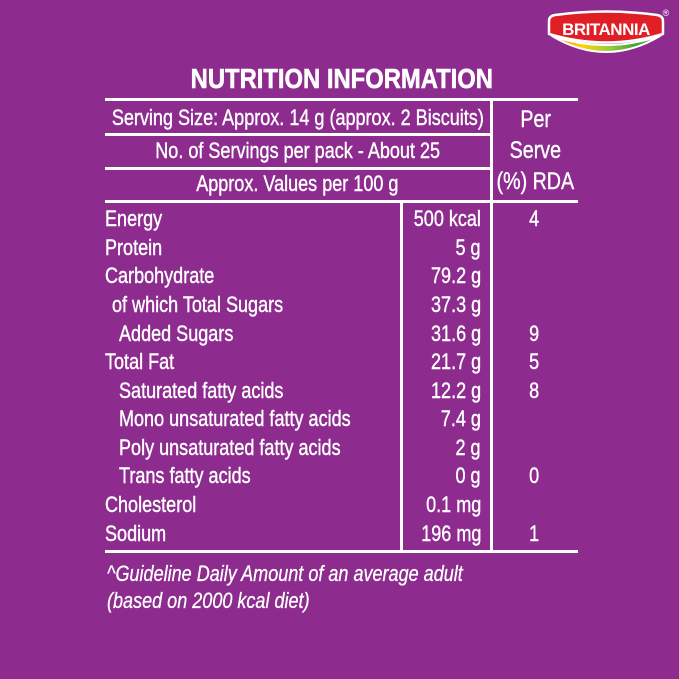  Describe the element at coordinates (534, 476) in the screenshot. I see `nutrient-rda: 0` at that location.